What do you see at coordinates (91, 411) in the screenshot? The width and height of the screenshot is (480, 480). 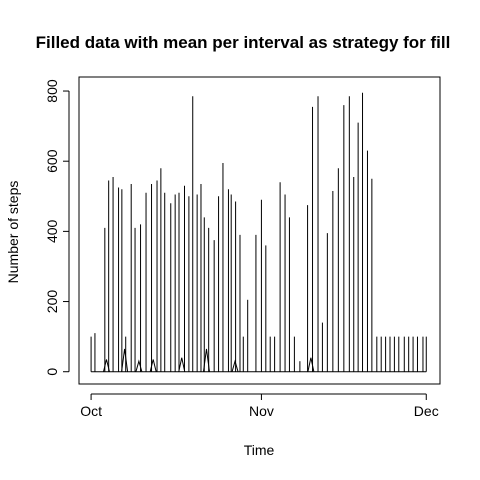 I see `x-tick-label: Oct` at bounding box center [91, 411].